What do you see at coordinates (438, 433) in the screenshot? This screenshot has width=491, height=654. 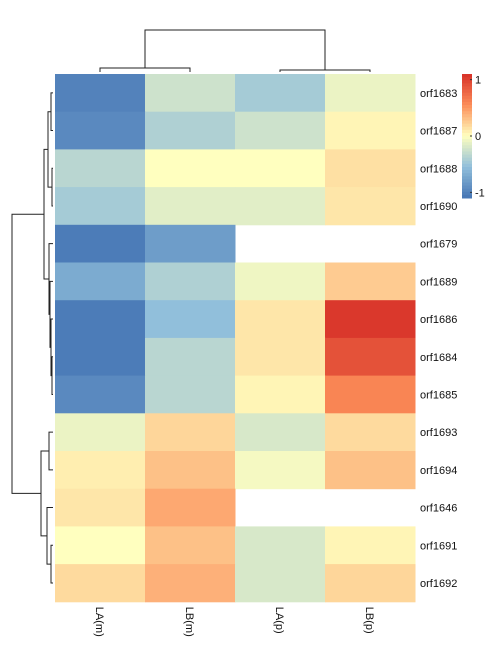 I see `row-label: orf1693` at bounding box center [438, 433].